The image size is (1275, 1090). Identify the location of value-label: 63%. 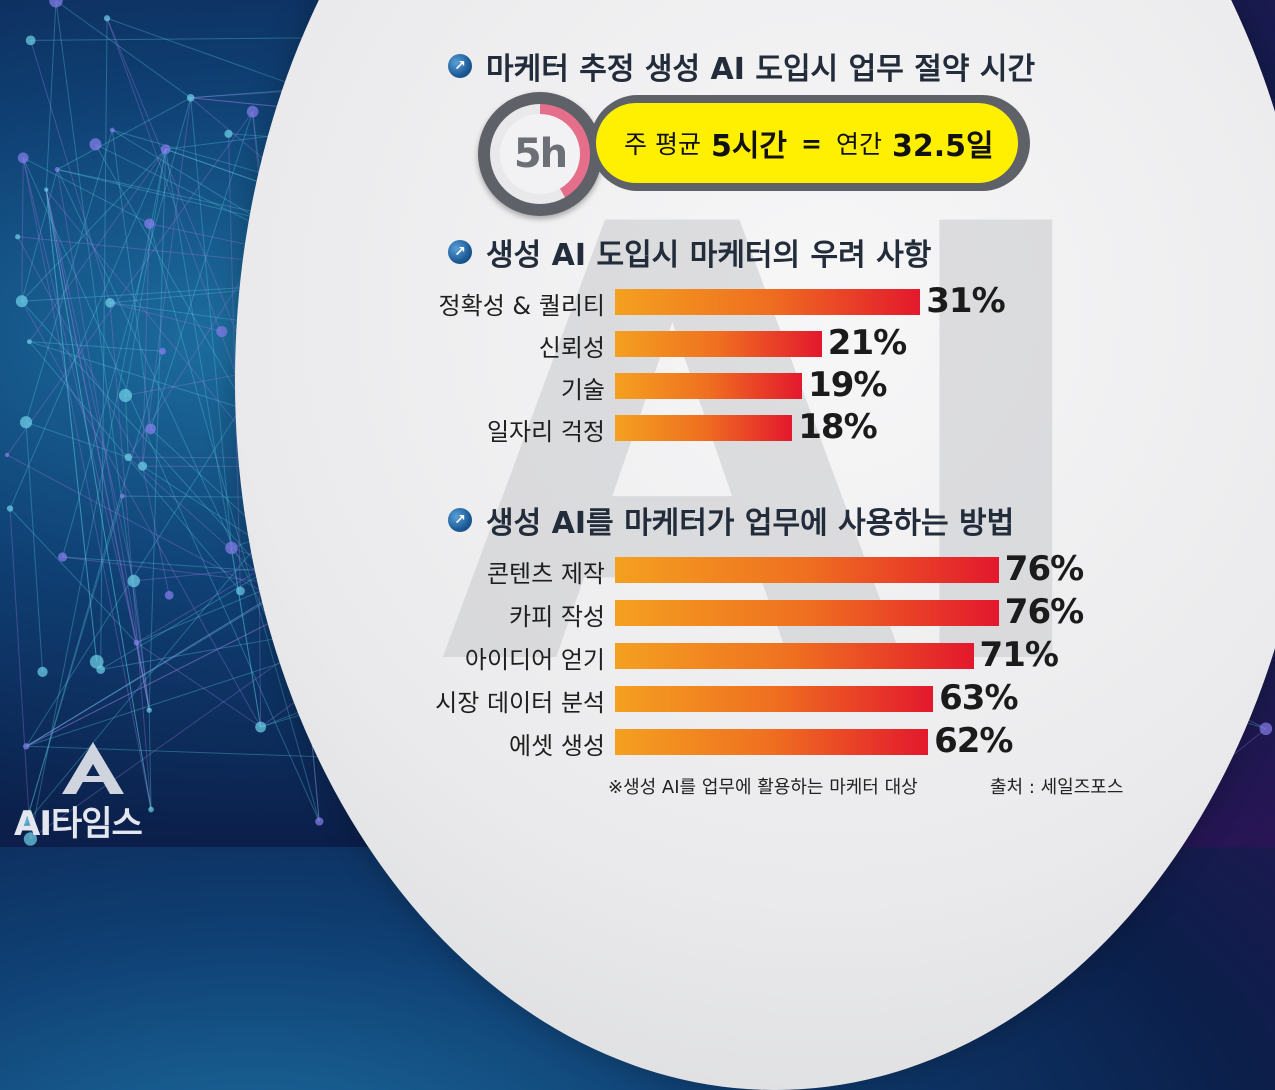
(978, 698).